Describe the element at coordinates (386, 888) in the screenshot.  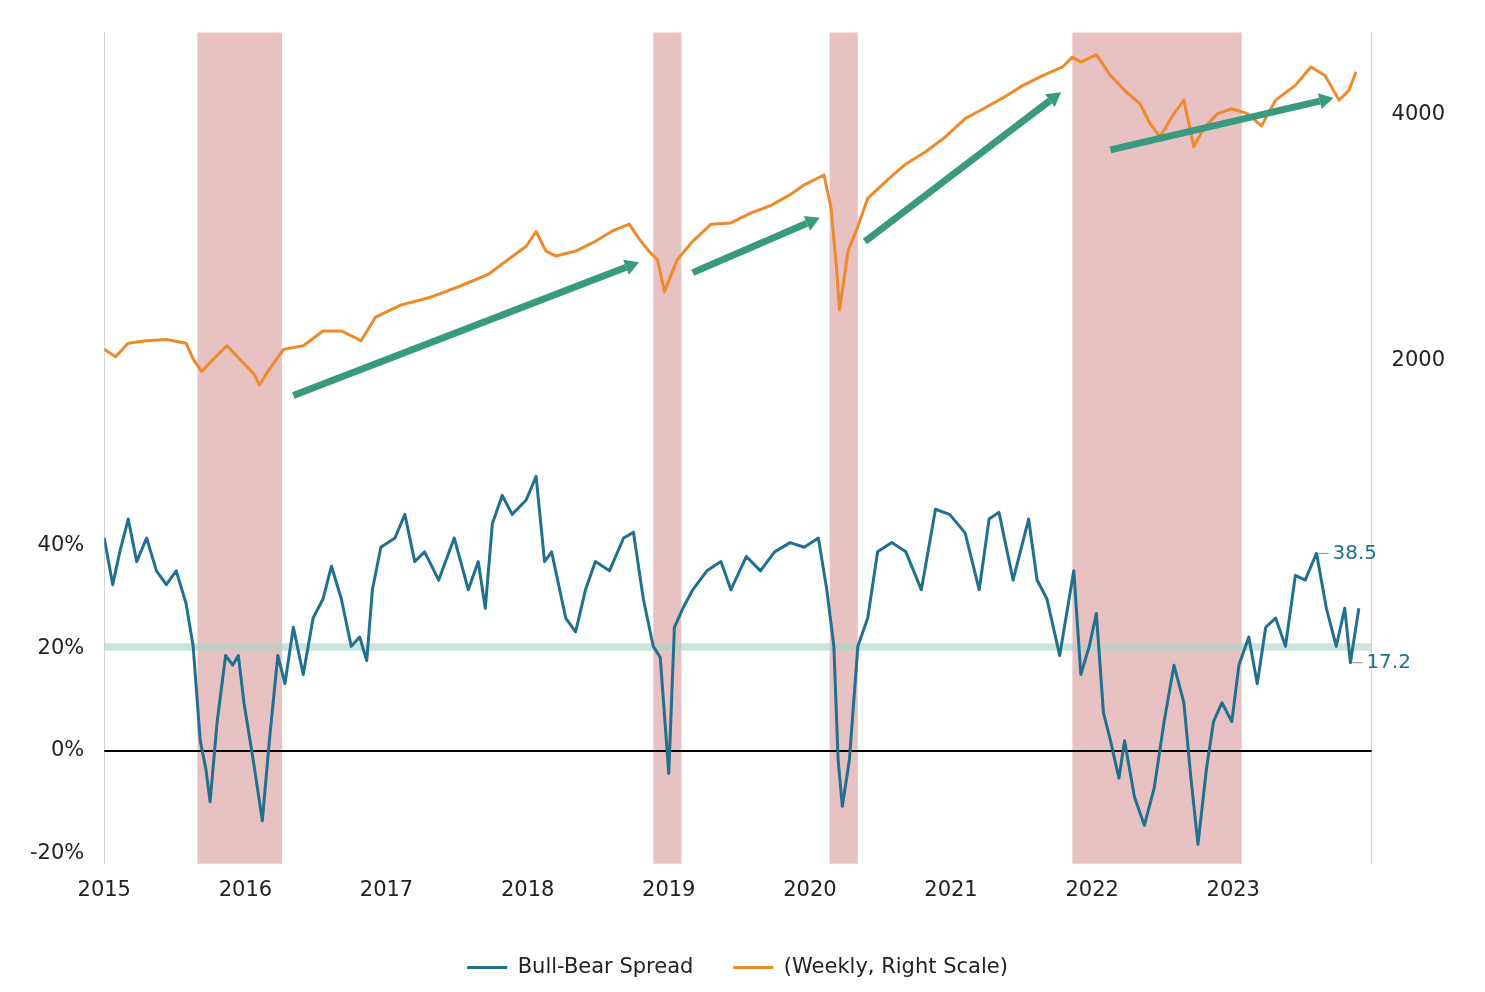
I see `x-tick-label: 2017` at that location.